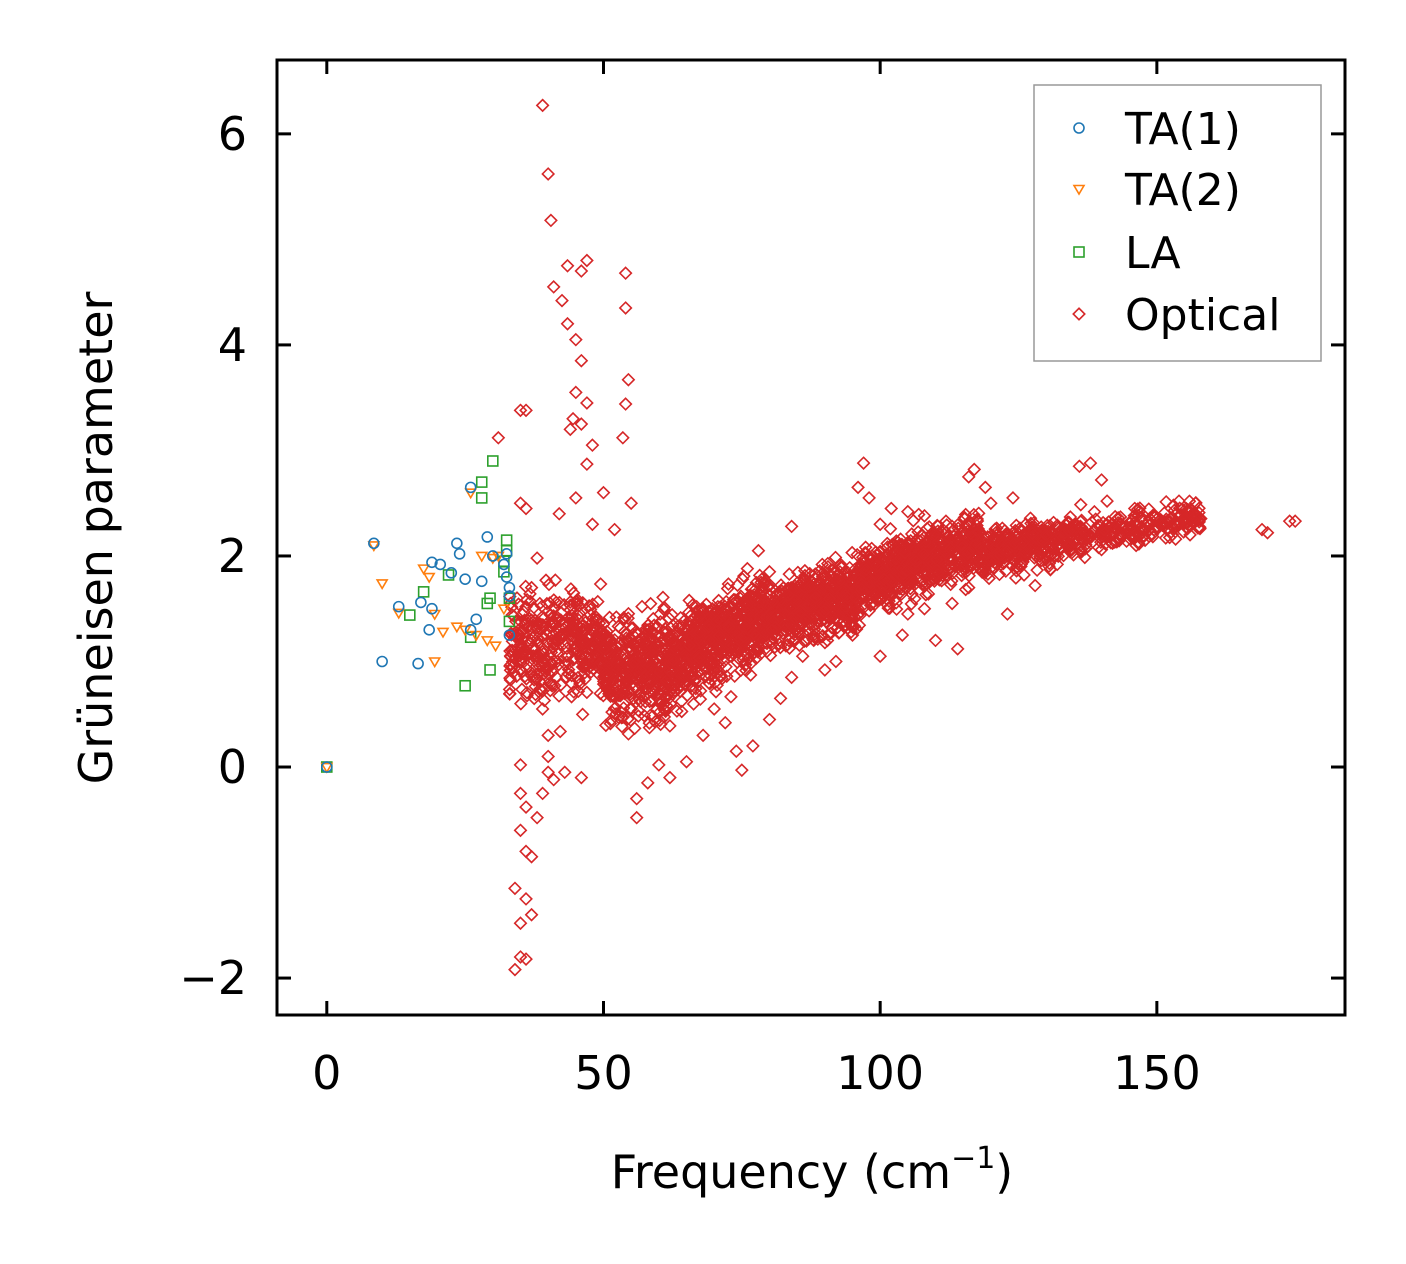 The height and width of the screenshot is (1264, 1406). Describe the element at coordinates (880, 1073) in the screenshot. I see `x-tick-label: 100` at that location.